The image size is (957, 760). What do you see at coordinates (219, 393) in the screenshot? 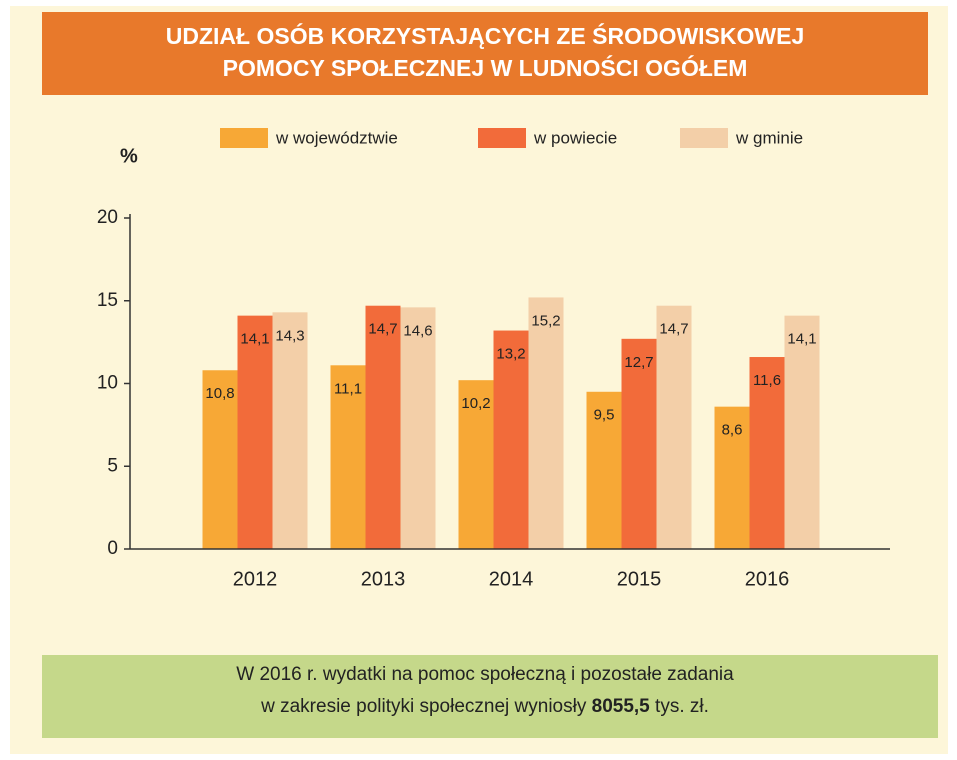
I see `value-label: 10,8` at bounding box center [219, 393].